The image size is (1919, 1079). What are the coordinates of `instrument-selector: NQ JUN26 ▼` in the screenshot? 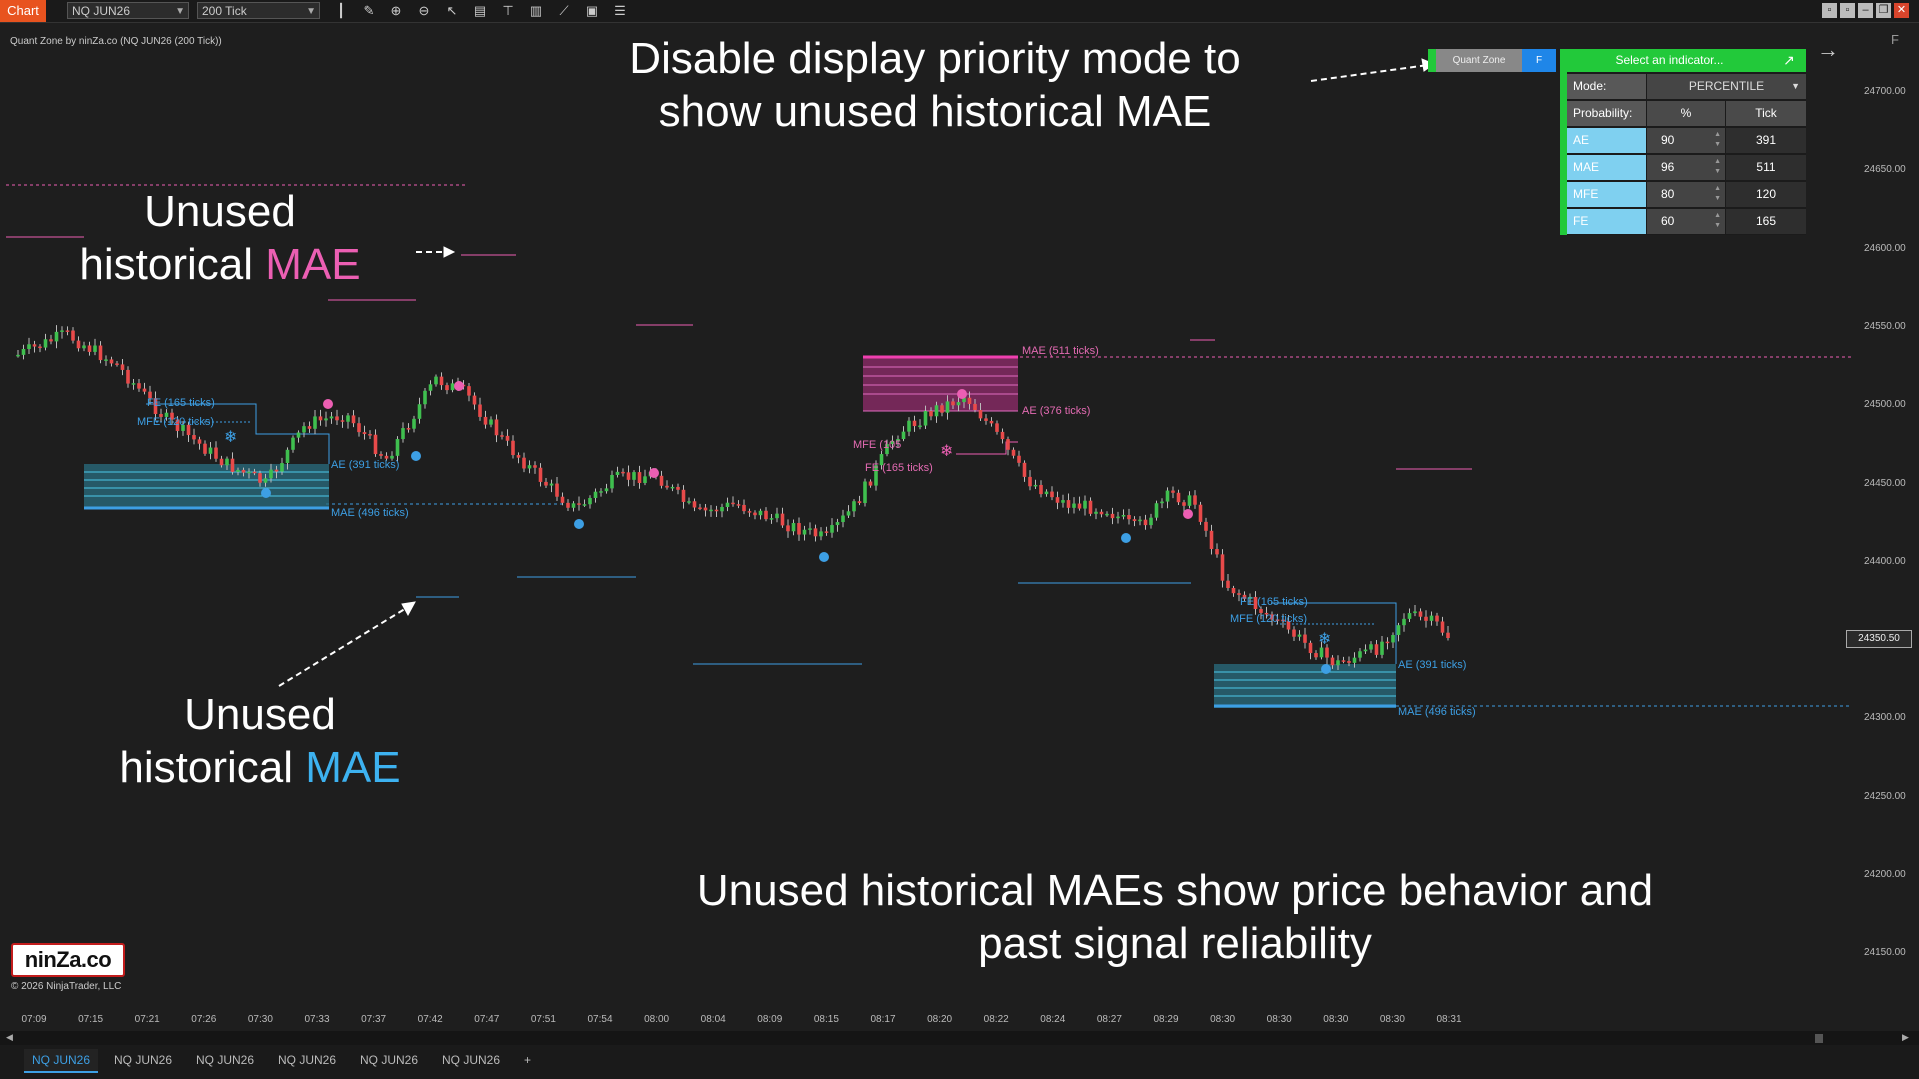 It's located at (128, 10).